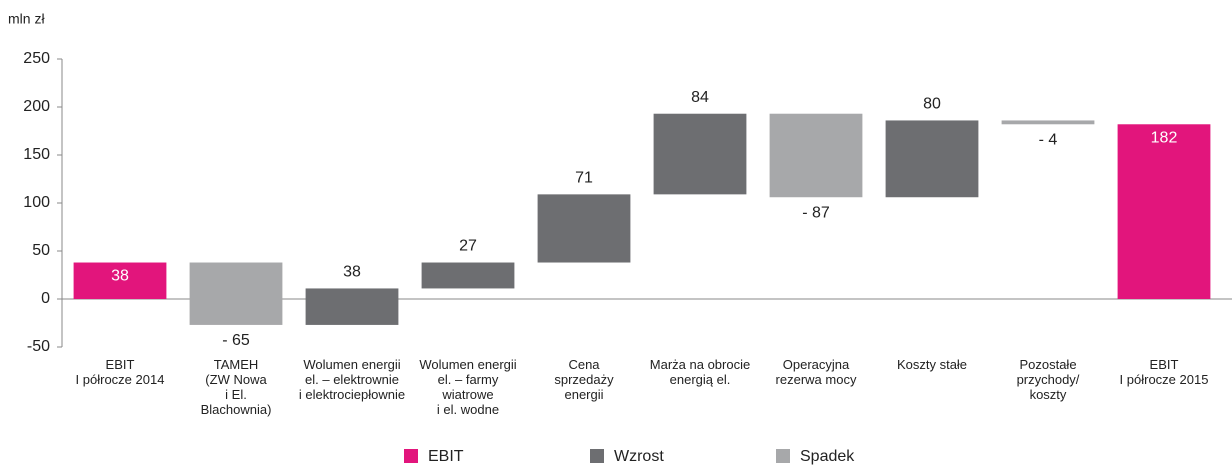 Image resolution: width=1232 pixels, height=465 pixels. Describe the element at coordinates (700, 372) in the screenshot. I see `x-tick-label: Marża na obrocie energią el.` at that location.